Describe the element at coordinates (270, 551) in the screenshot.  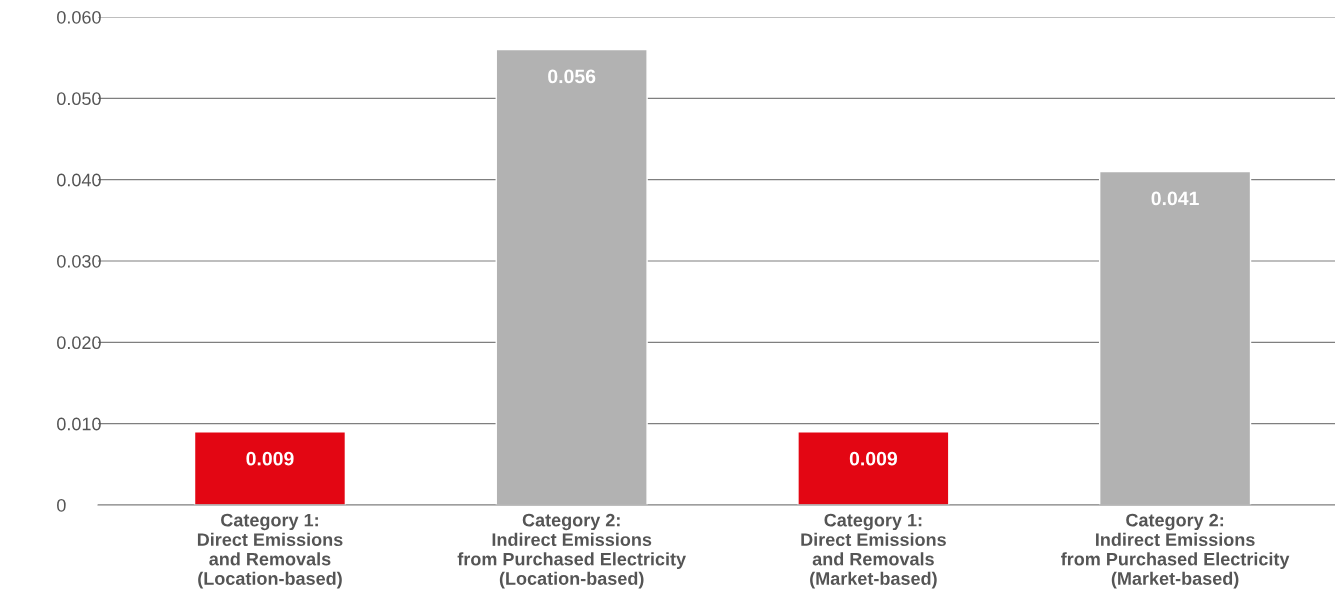
I see `x-tick-label: Category 1: Direct Emissions and Removals (Location-based)` at that location.